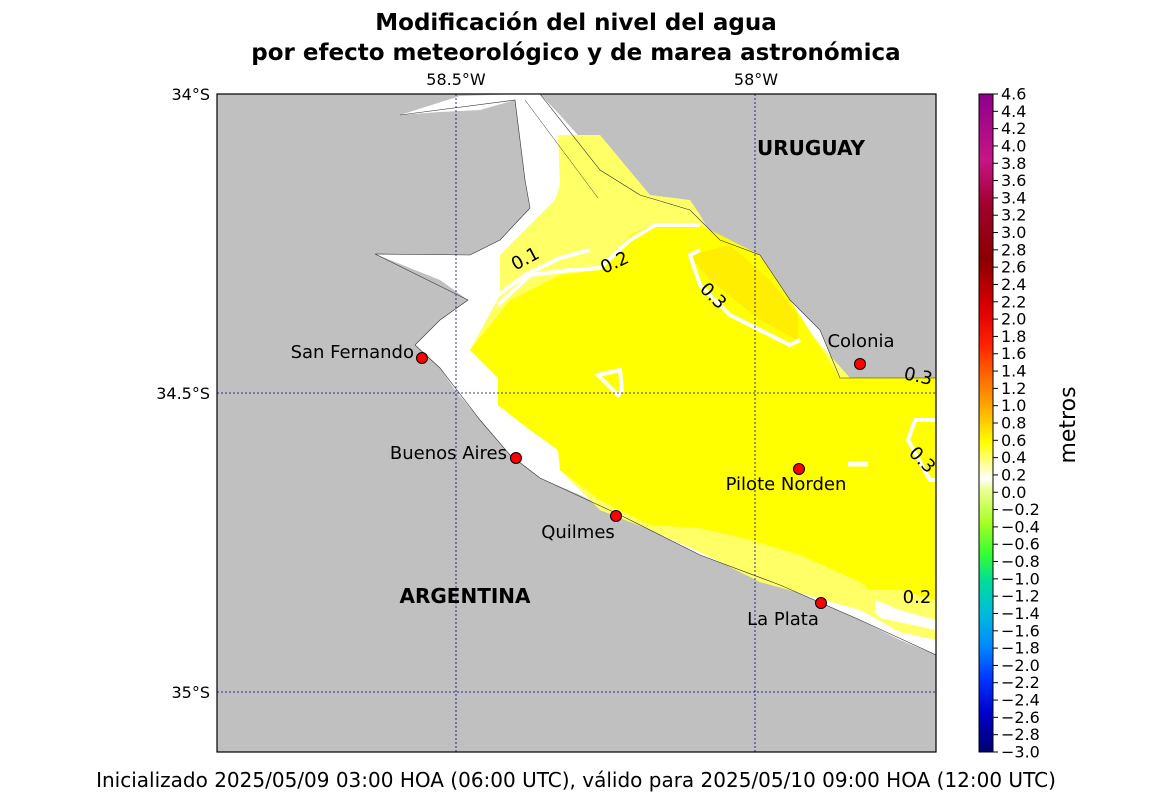  I want to click on island-line, so click(561, 149).